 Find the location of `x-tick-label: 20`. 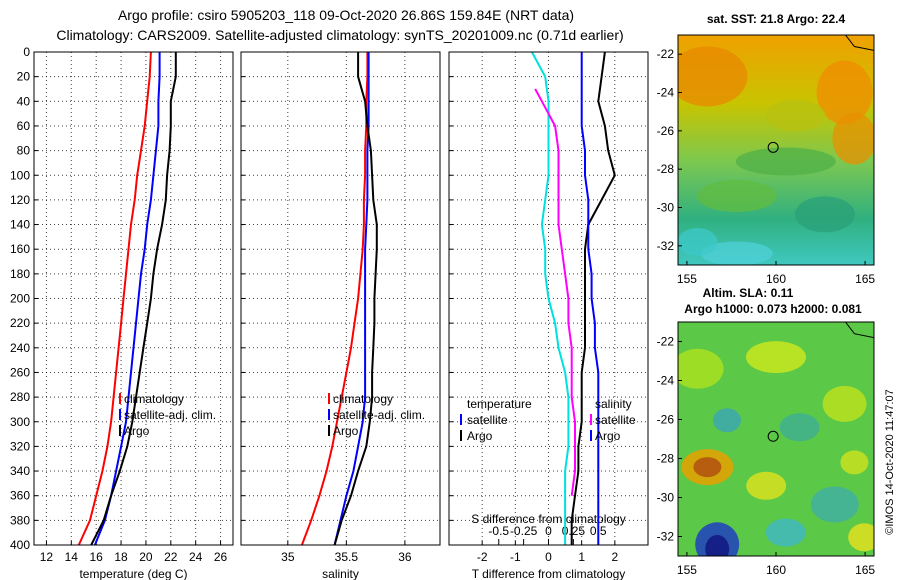

x-tick-label: 20 is located at coordinates (146, 557).